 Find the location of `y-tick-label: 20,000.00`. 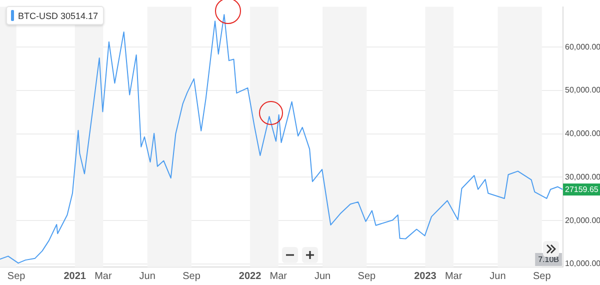

y-tick-label: 20,000.00 is located at coordinates (582, 220).